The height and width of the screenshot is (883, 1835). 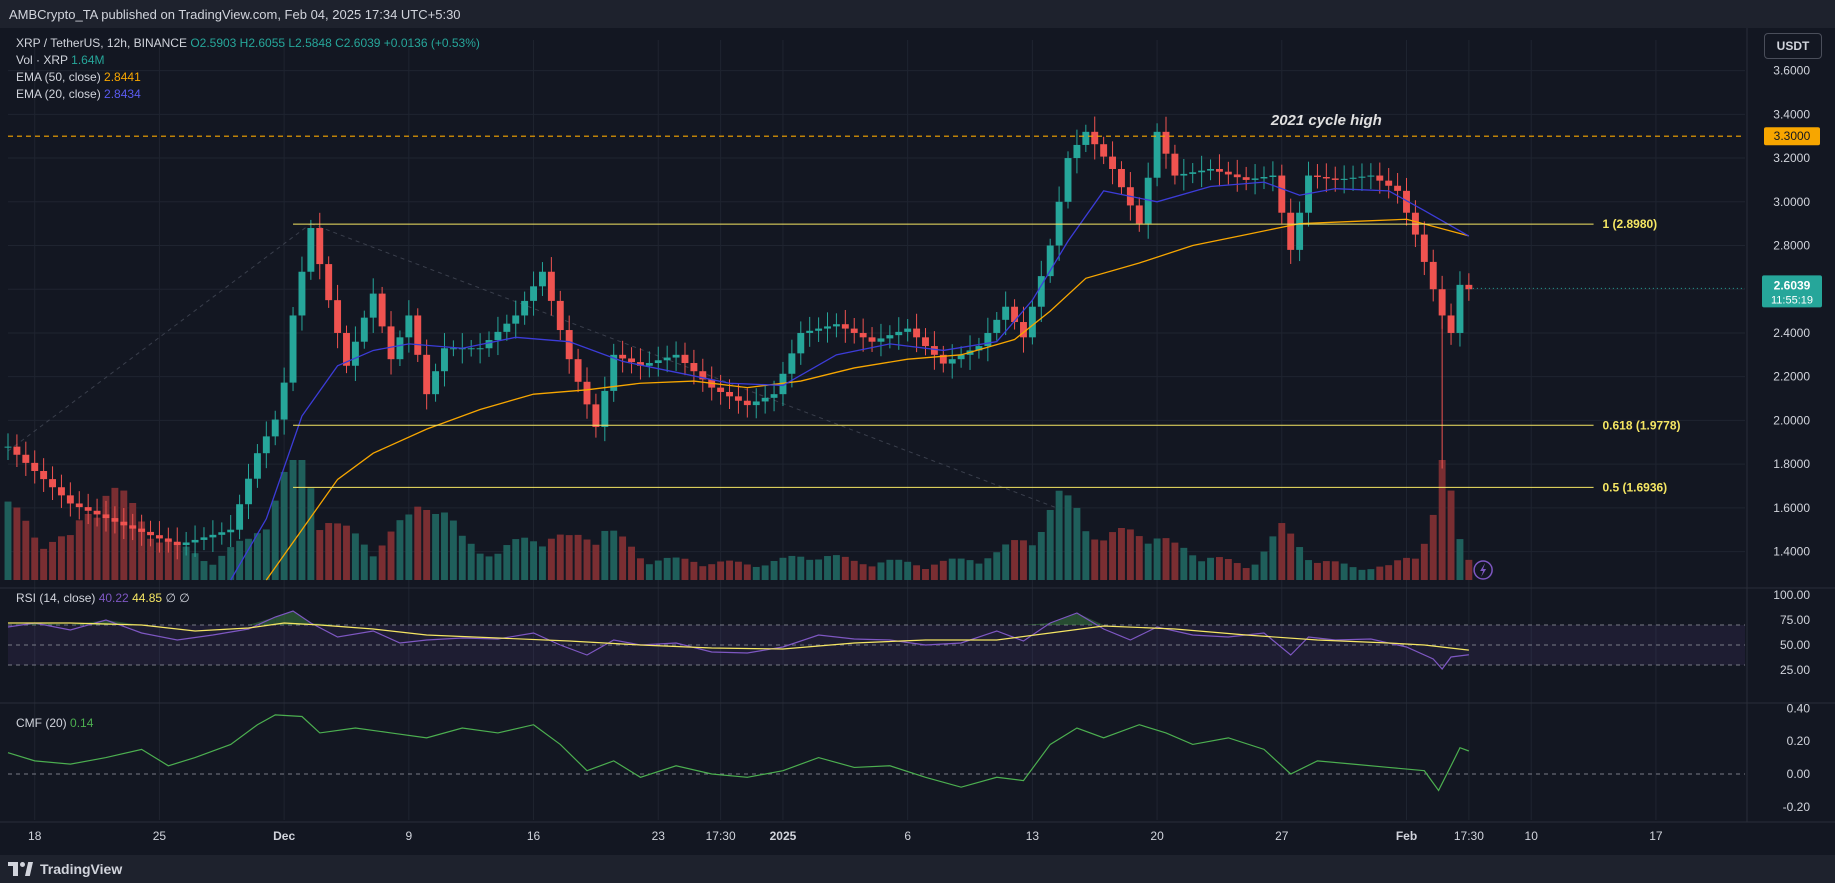 What do you see at coordinates (101, 43) in the screenshot?
I see `symbol-label: XRP / TetherUS, 12h, BINANCE` at bounding box center [101, 43].